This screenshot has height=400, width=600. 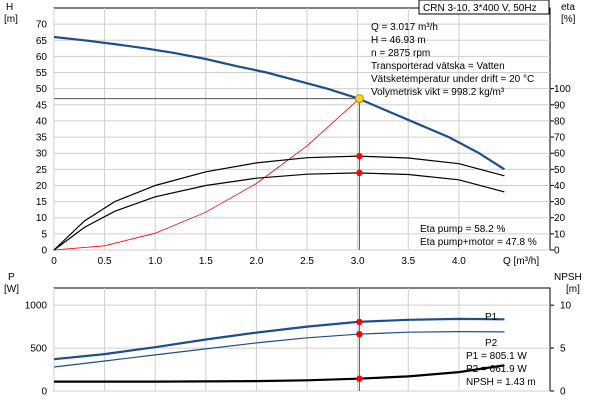 I want to click on lower-left-axis-label-line1: P, so click(x=11, y=277).